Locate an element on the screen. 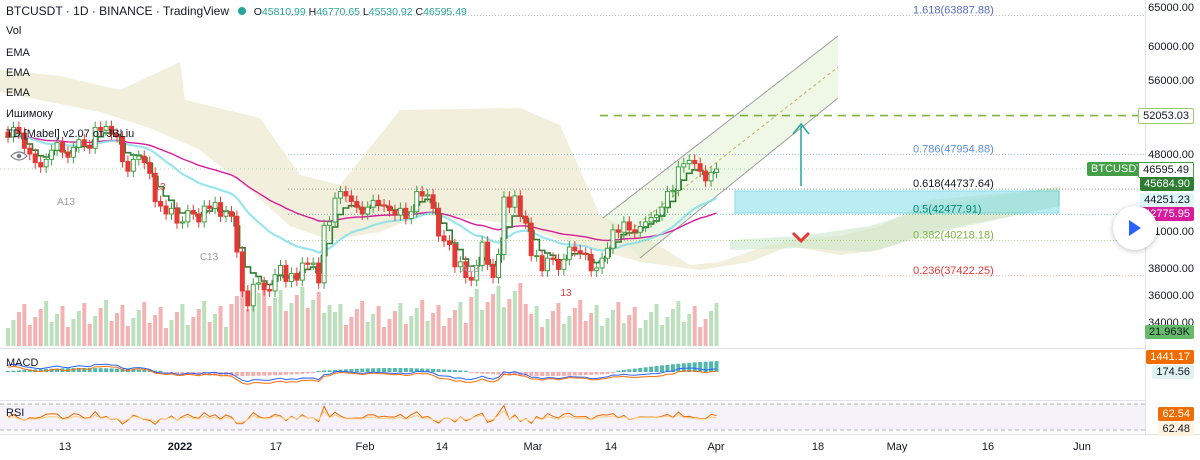  macd-pane-label: MACD is located at coordinates (22, 363).